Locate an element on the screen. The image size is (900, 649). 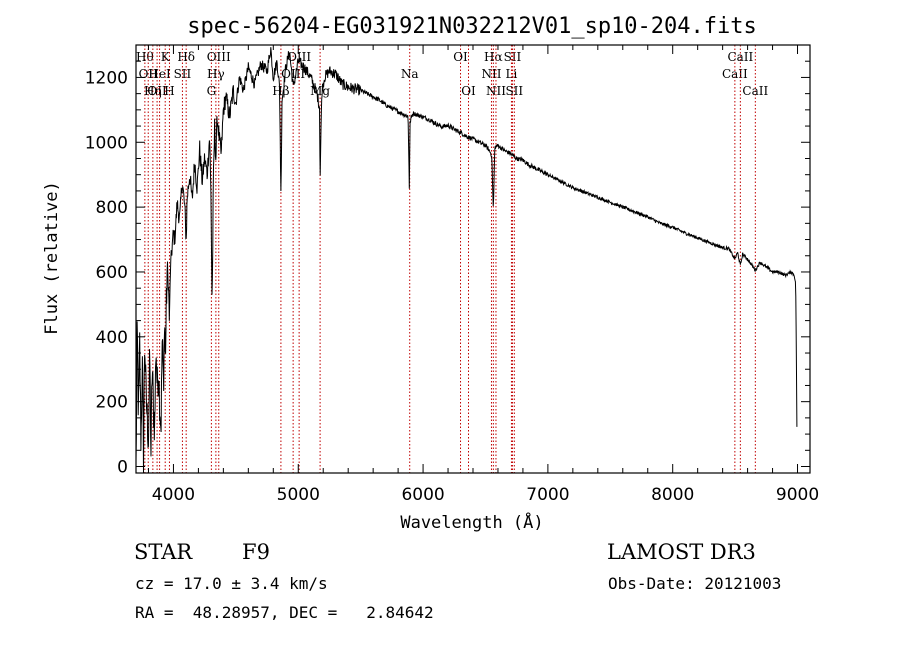
line-label-16: Na is located at coordinates (410, 74).